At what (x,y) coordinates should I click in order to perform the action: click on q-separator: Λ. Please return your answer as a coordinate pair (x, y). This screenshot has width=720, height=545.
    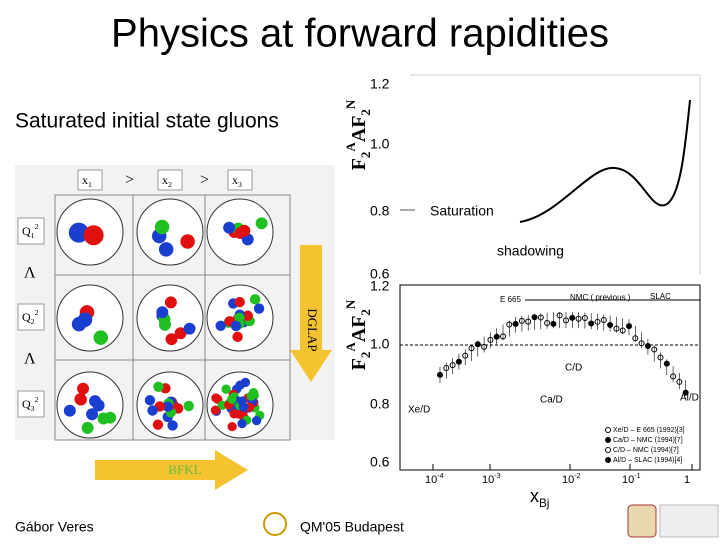
    Looking at the image, I should click on (30, 273).